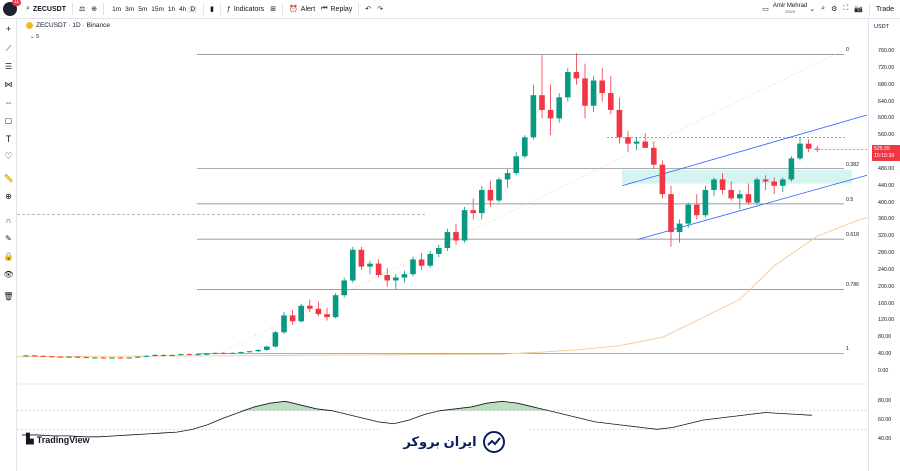 The width and height of the screenshot is (900, 471). I want to click on last-price-badge: 525.55 15:15:39, so click(886, 153).